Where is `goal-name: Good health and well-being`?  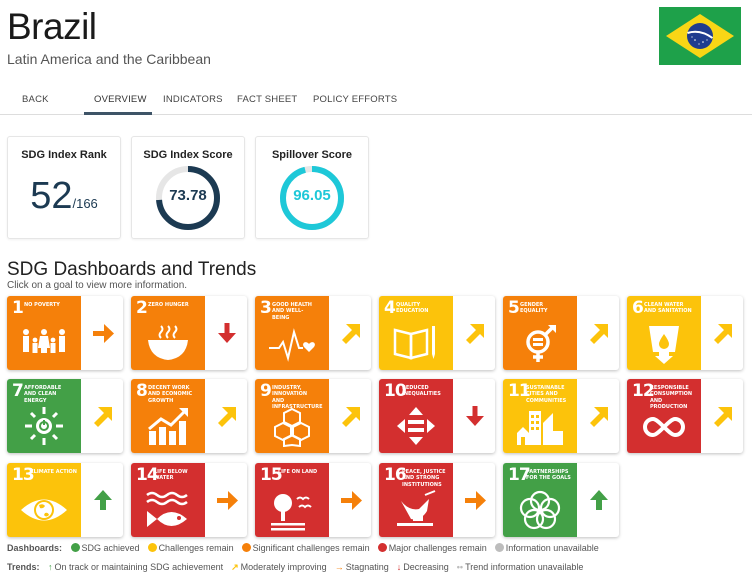 goal-name: Good health and well-being is located at coordinates (292, 311).